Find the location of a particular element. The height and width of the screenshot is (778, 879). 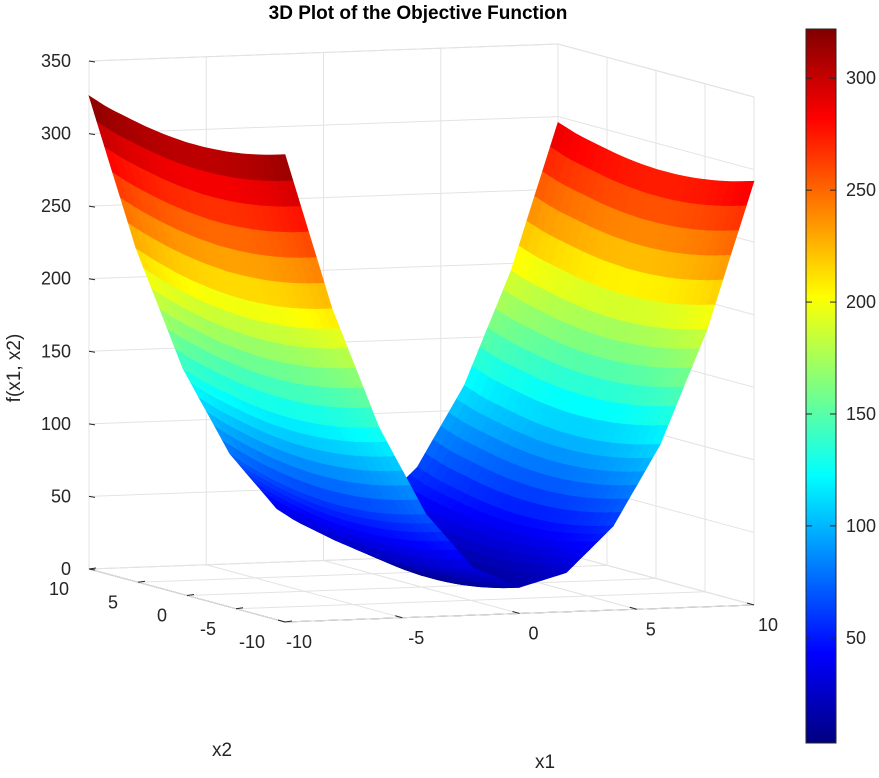

surface-patch is located at coordinates (285, 167).